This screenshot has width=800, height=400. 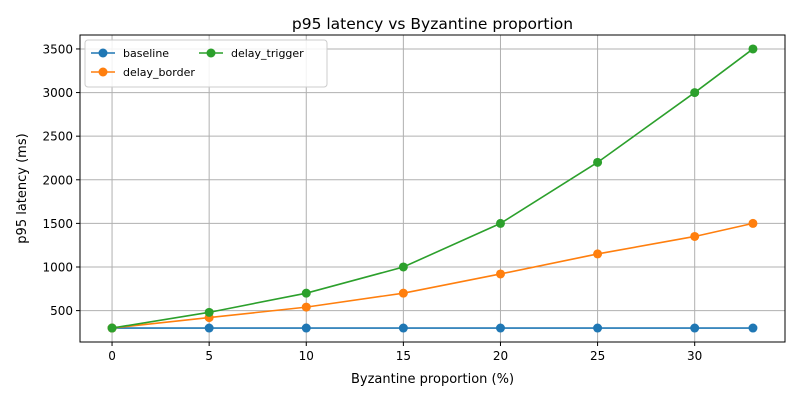 I want to click on legend-item: delay_border, so click(x=143, y=72).